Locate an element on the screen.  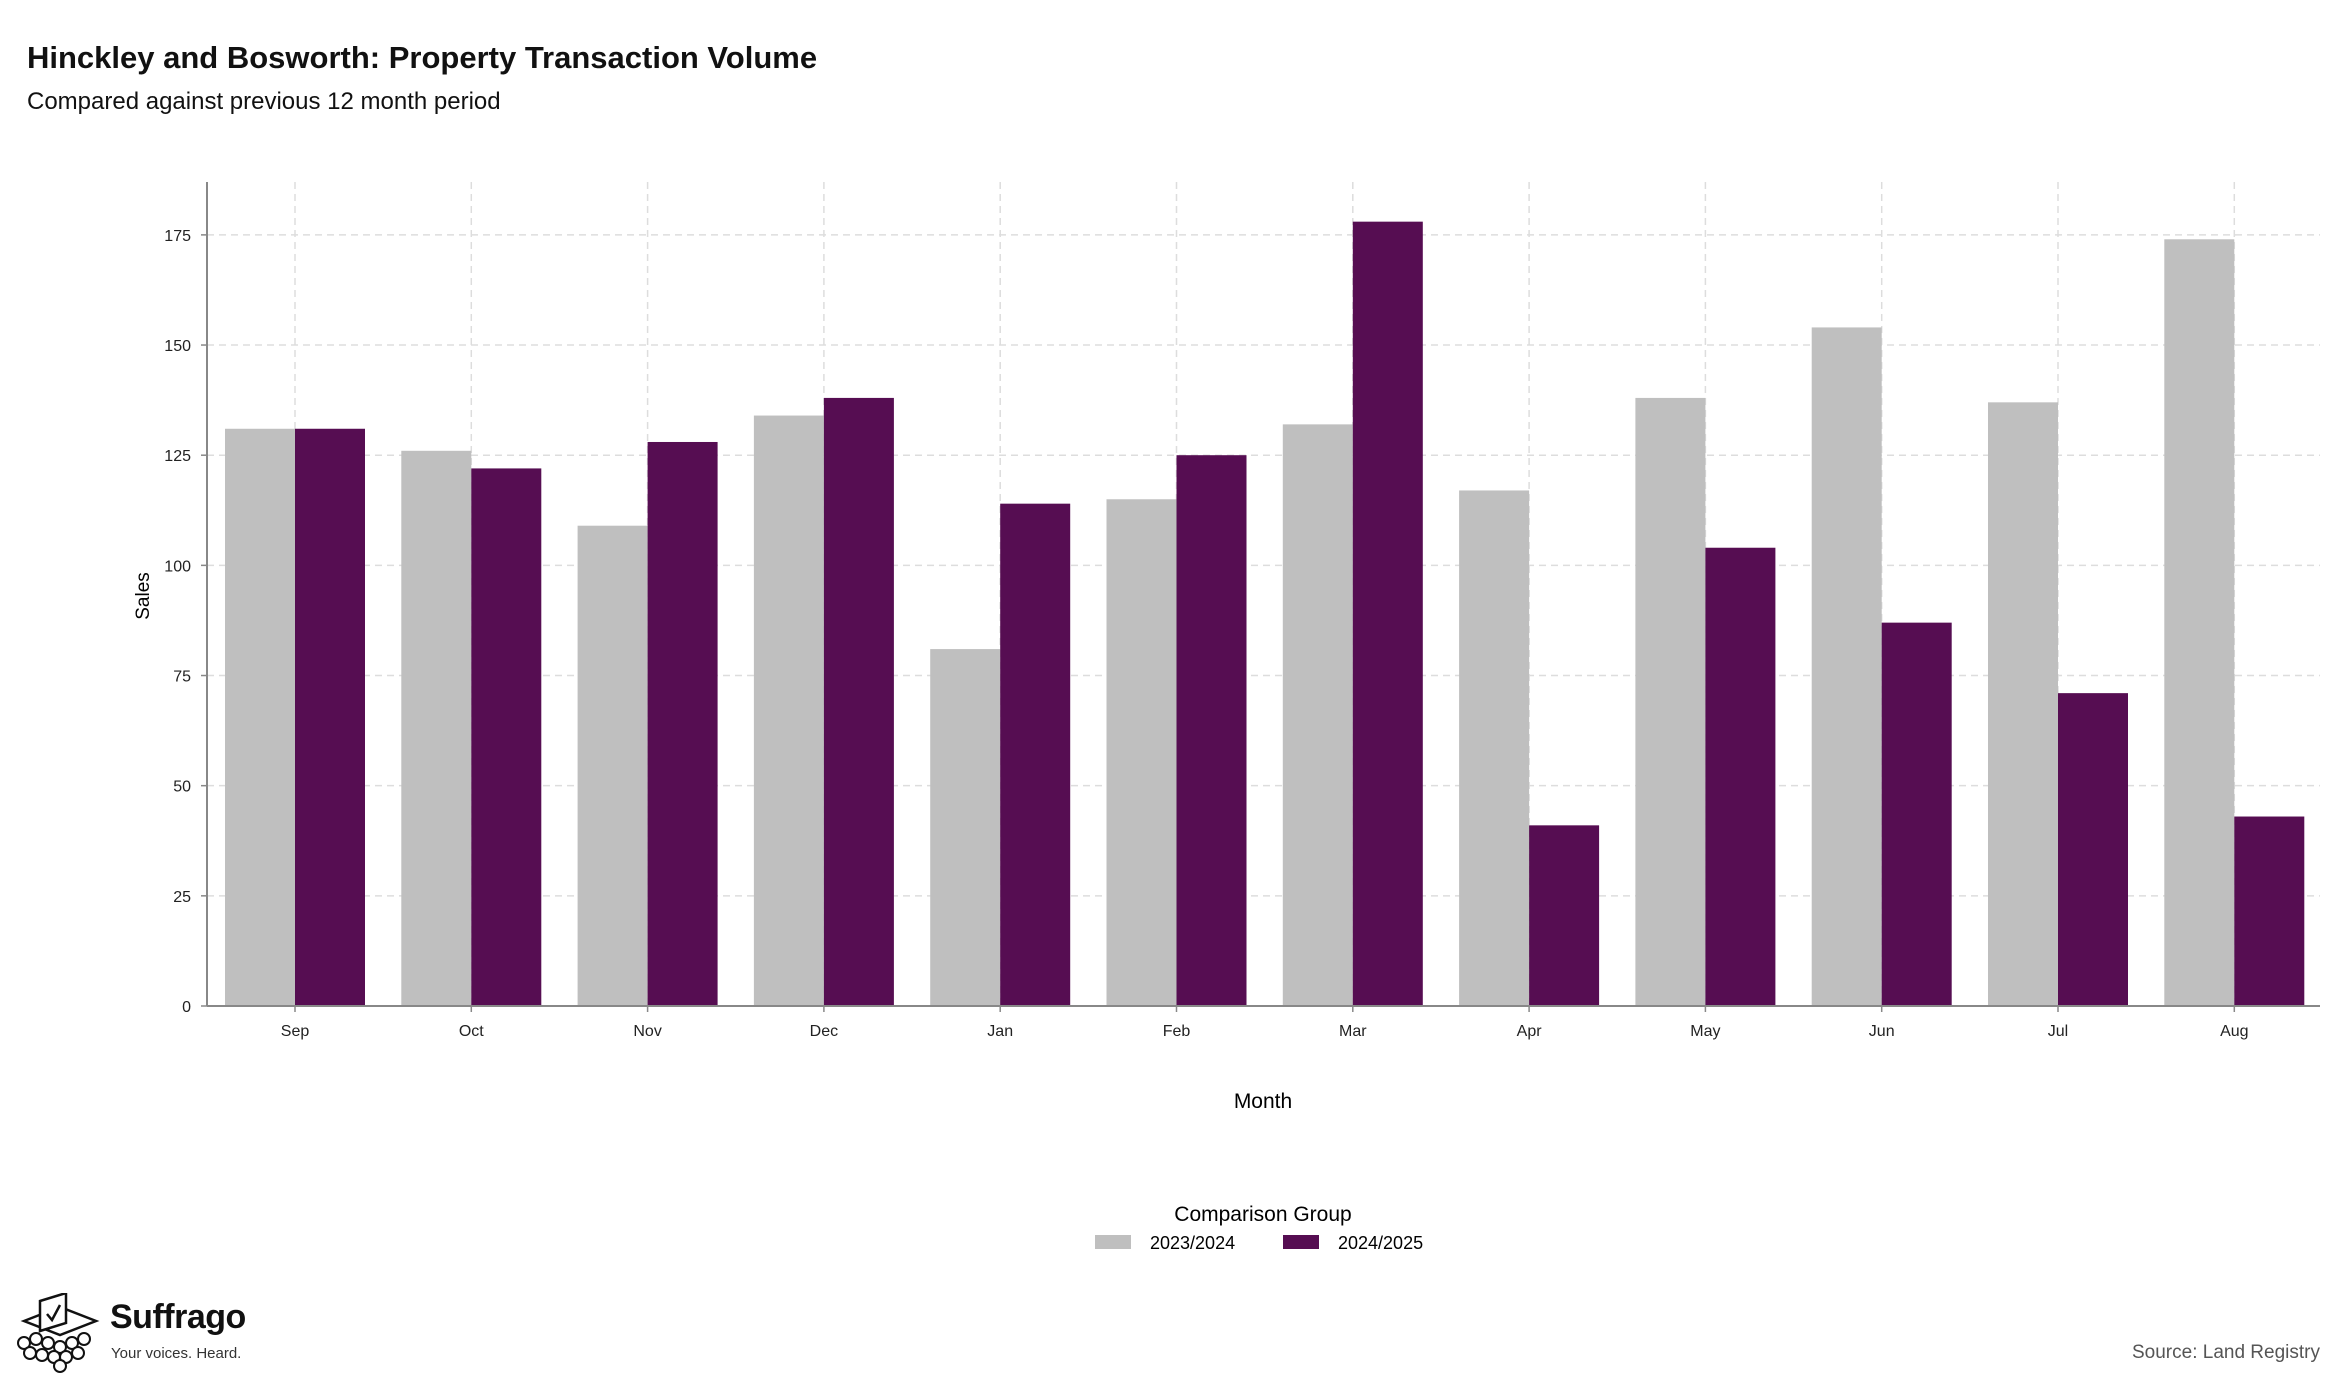
bar-2023-2024-apr is located at coordinates (1494, 748).